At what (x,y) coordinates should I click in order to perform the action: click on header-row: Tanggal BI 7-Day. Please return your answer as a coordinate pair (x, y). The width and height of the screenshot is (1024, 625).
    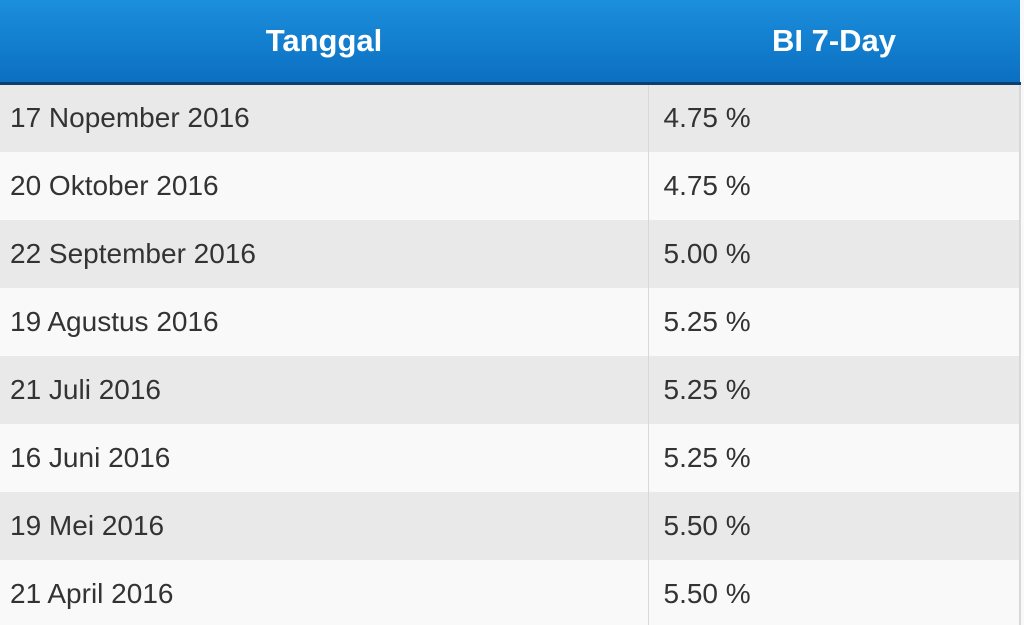
    Looking at the image, I should click on (510, 42).